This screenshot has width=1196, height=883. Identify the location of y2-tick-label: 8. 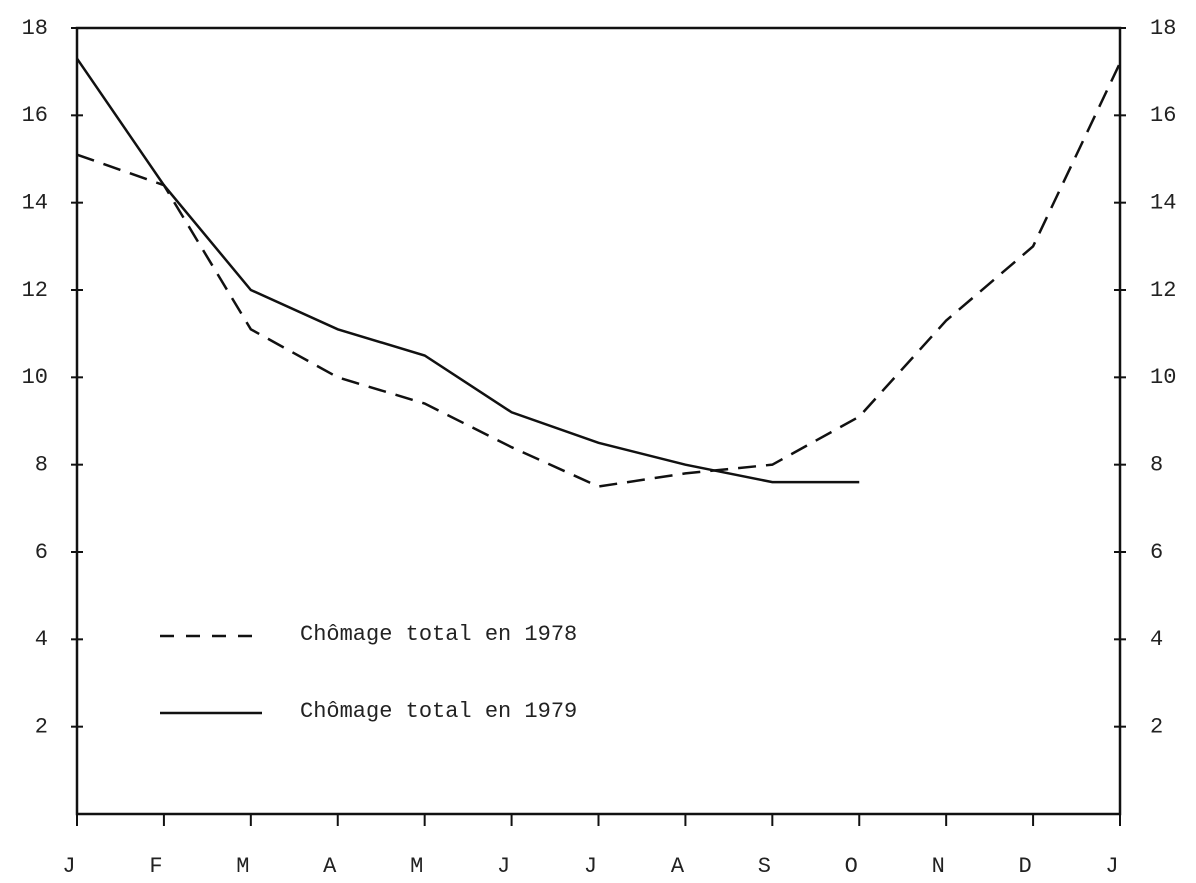
(1156, 464).